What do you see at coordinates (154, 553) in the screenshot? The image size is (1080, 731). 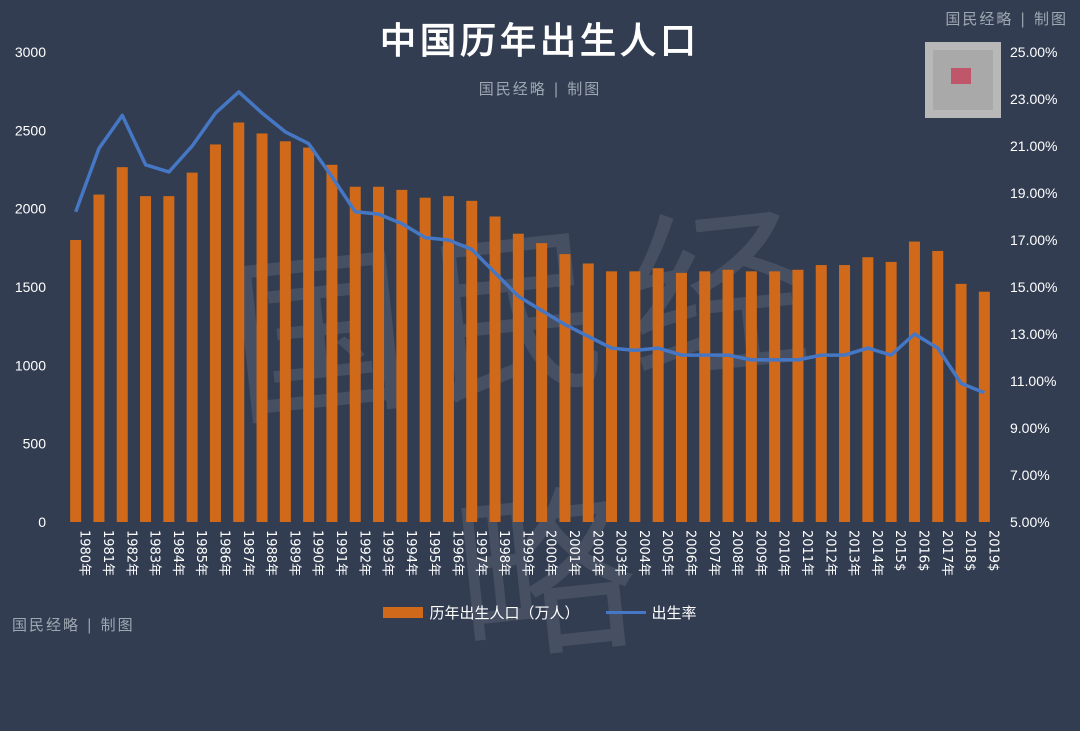 I see `x-axis-tick-label: 1983年` at bounding box center [154, 553].